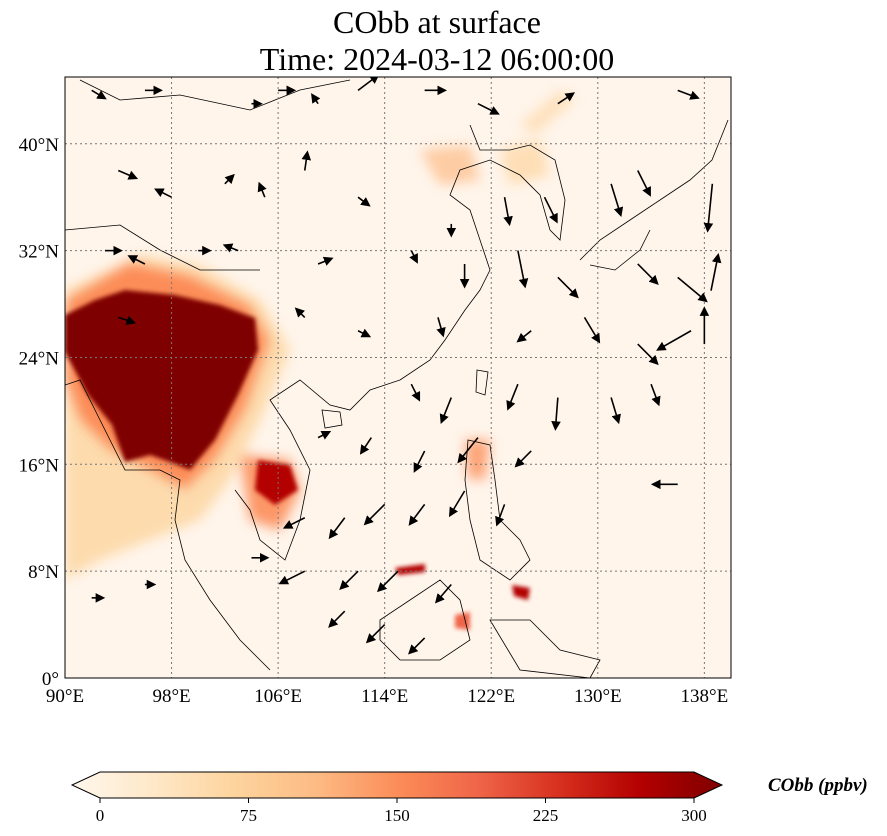 The width and height of the screenshot is (887, 836). Describe the element at coordinates (43, 572) in the screenshot. I see `y-tick-label: 8°N` at that location.